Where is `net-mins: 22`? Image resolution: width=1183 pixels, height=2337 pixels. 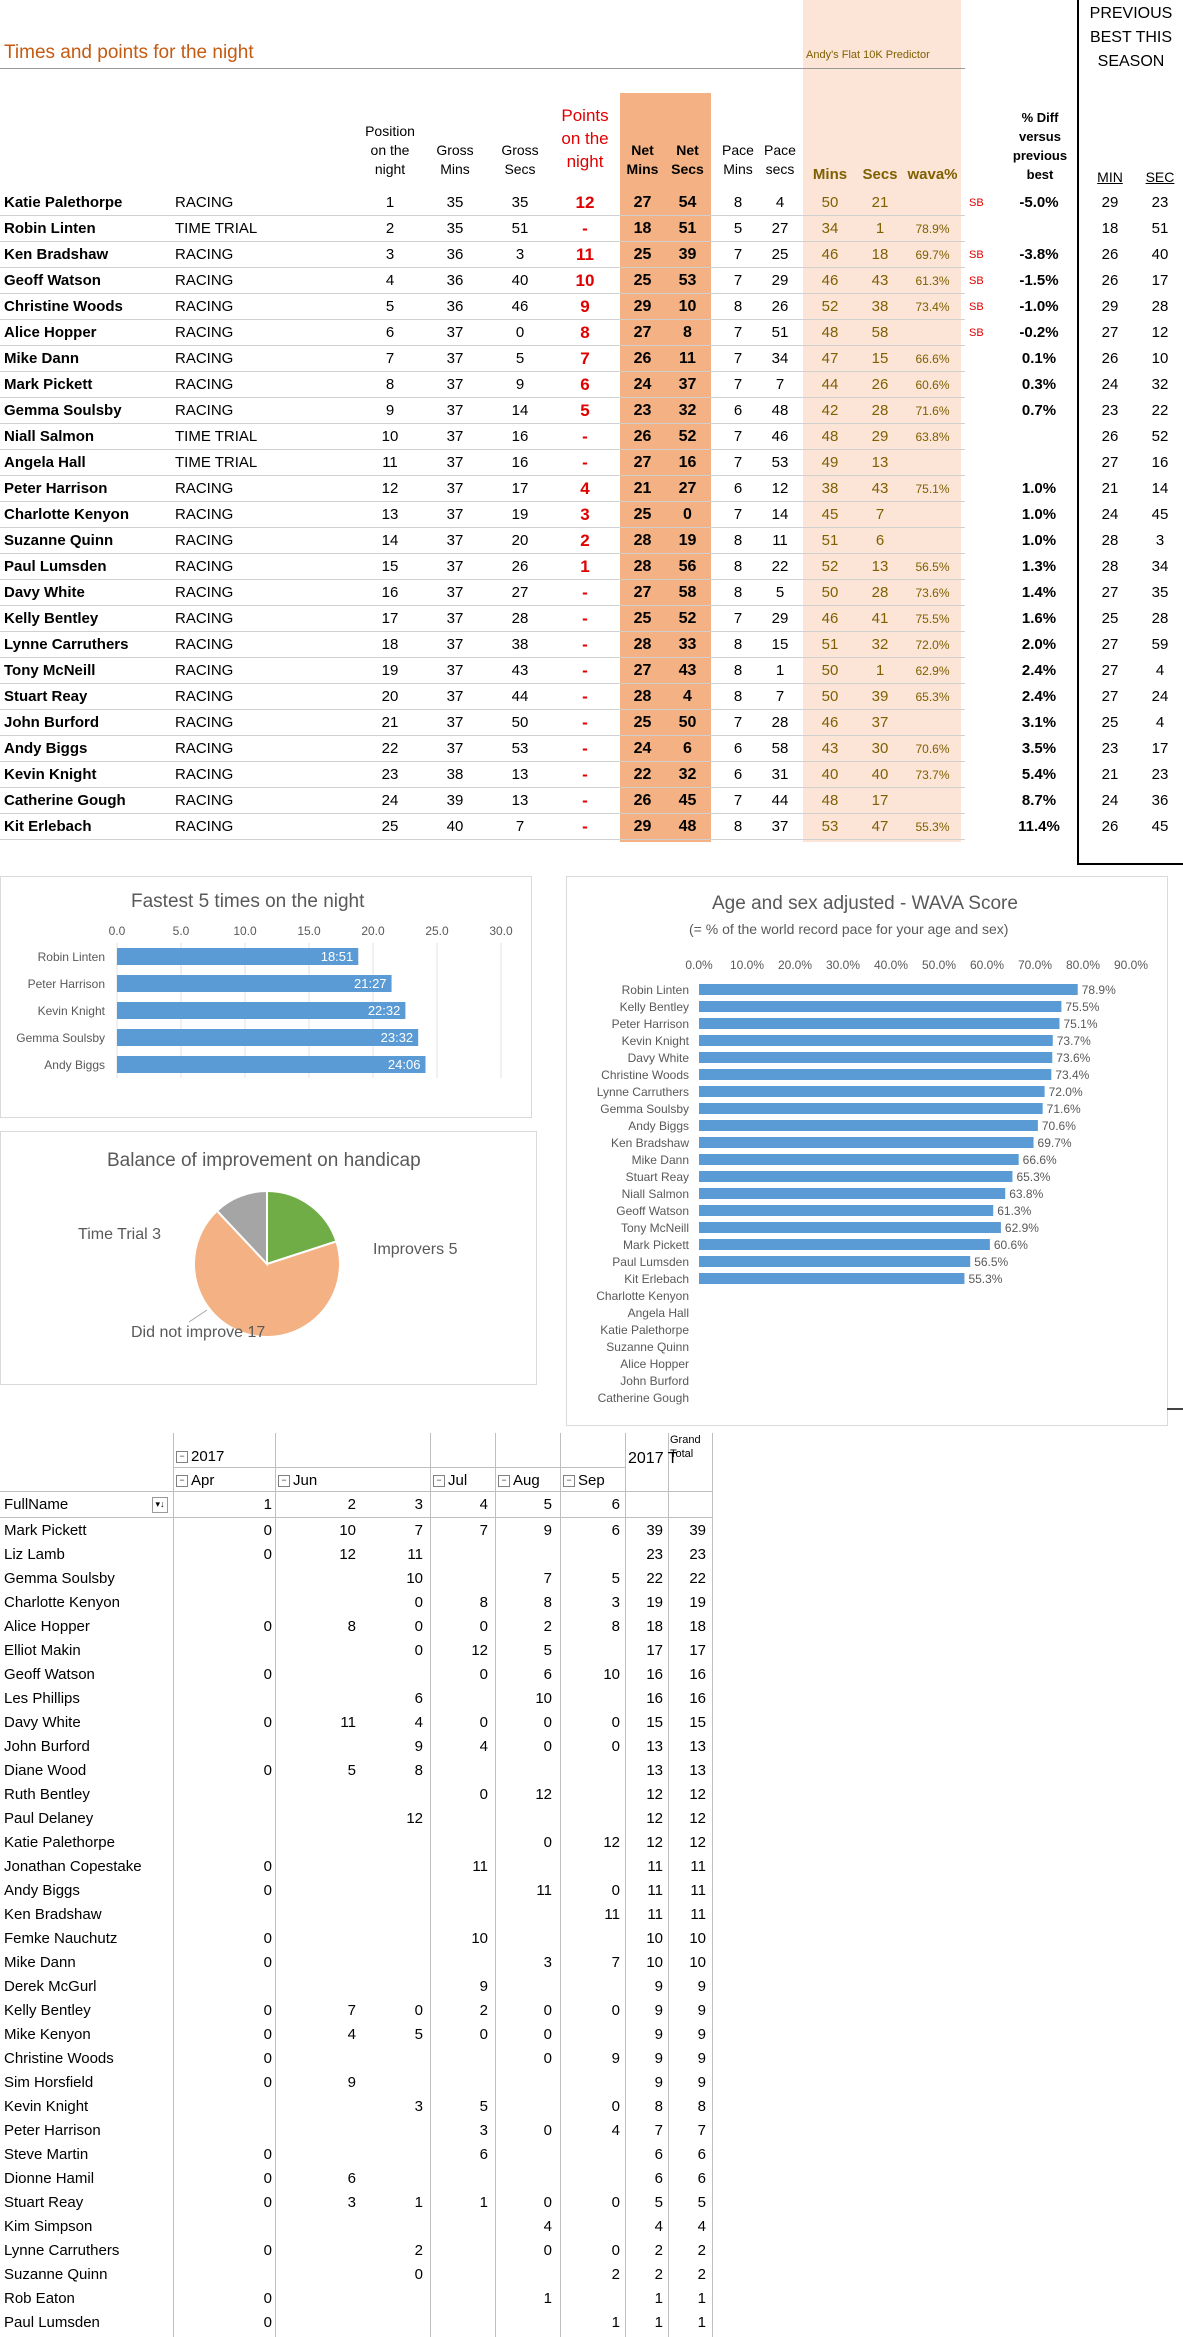
net-mins: 22 is located at coordinates (642, 774).